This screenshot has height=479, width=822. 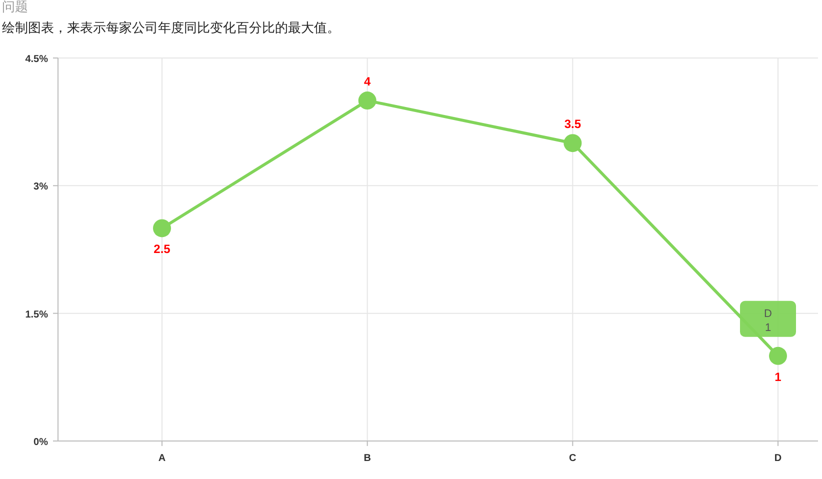 What do you see at coordinates (572, 458) in the screenshot?
I see `x-tick-label: C` at bounding box center [572, 458].